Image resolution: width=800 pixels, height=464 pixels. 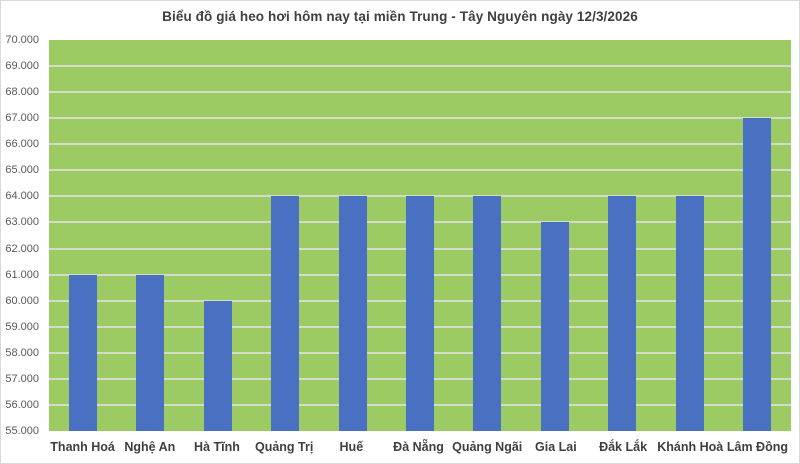 I want to click on y-axis-tick-label: 62.000, so click(x=22, y=248).